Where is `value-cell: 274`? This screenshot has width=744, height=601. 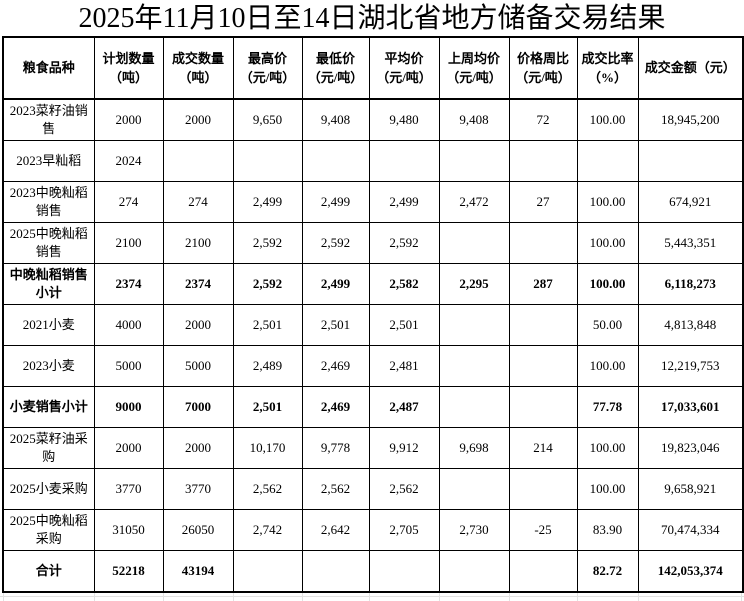 value-cell: 274 is located at coordinates (128, 202).